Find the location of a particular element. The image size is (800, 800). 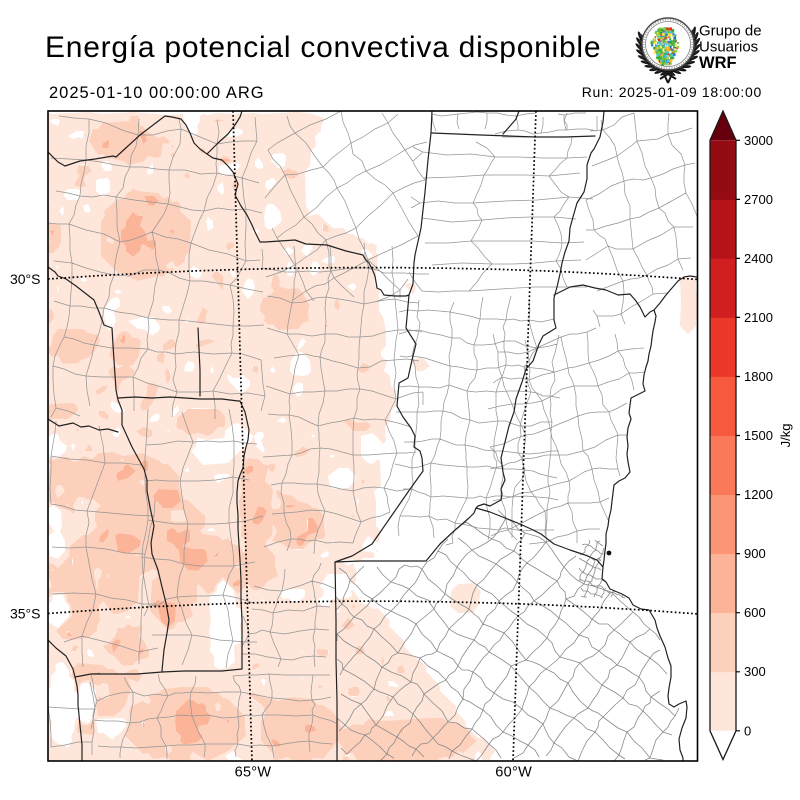

svg-text: 0 is located at coordinates (747, 730).